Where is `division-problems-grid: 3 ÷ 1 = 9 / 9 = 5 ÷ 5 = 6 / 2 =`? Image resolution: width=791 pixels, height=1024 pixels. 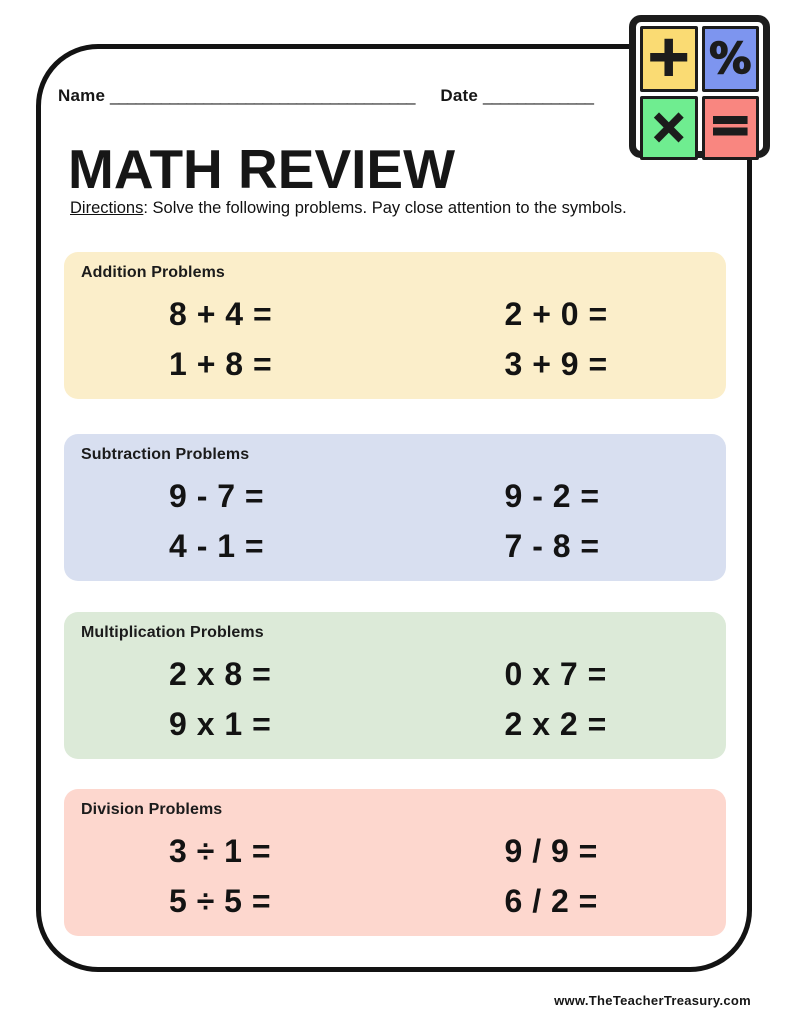 division-problems-grid: 3 ÷ 1 = 9 / 9 = 5 ÷ 5 = 6 / 2 = is located at coordinates (403, 876).